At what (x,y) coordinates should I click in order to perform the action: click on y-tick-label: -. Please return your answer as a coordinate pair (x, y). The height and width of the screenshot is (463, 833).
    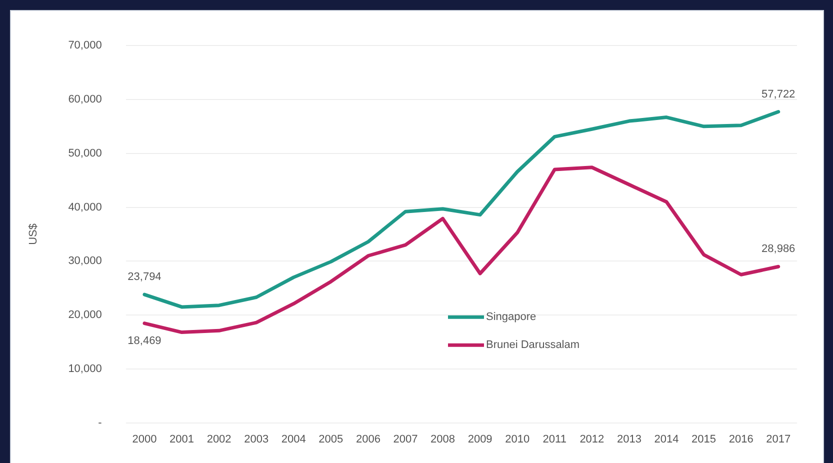
    Looking at the image, I should click on (100, 422).